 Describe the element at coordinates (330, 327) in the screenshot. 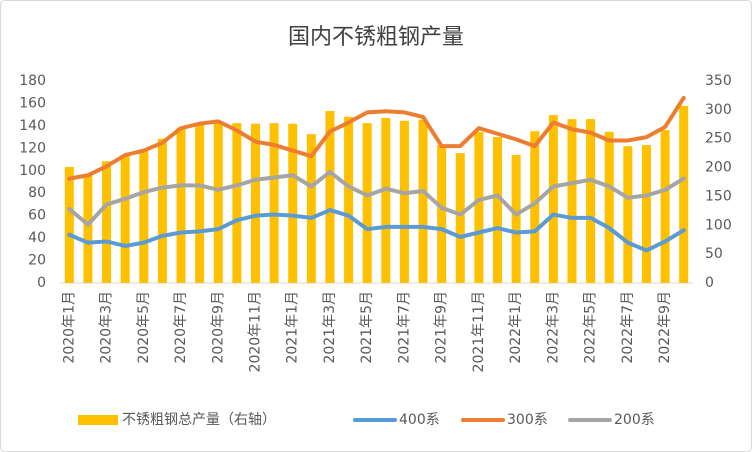

I see `x-tick-label: 2021年3月` at that location.